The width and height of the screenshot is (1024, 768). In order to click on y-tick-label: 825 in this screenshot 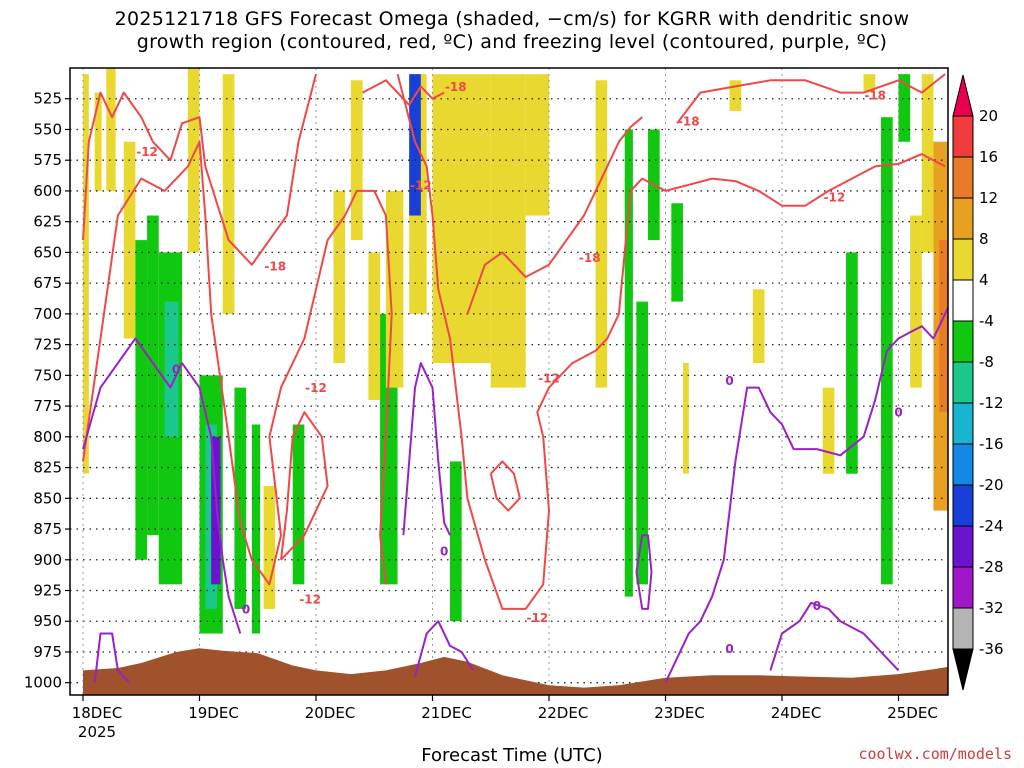, I will do `click(47, 468)`.